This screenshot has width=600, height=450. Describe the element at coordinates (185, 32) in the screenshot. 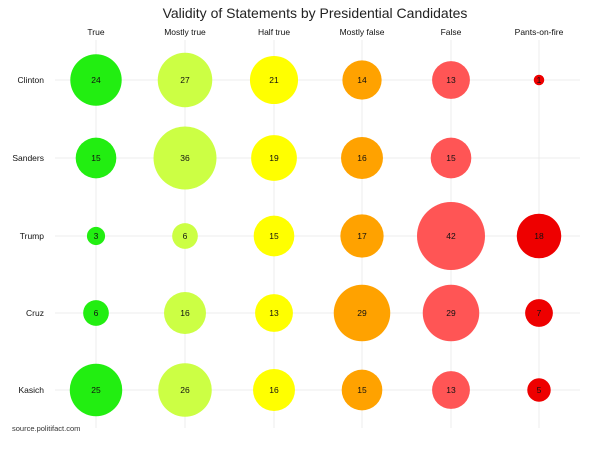

I see `column-label-mostly-true: Mostly true` at that location.